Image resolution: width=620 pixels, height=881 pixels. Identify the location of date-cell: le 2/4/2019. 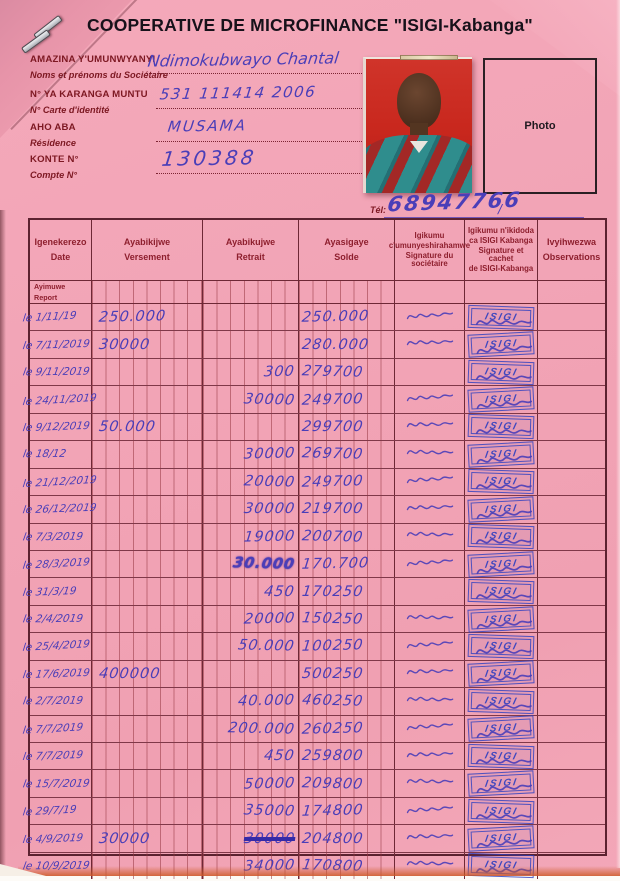
(57, 619).